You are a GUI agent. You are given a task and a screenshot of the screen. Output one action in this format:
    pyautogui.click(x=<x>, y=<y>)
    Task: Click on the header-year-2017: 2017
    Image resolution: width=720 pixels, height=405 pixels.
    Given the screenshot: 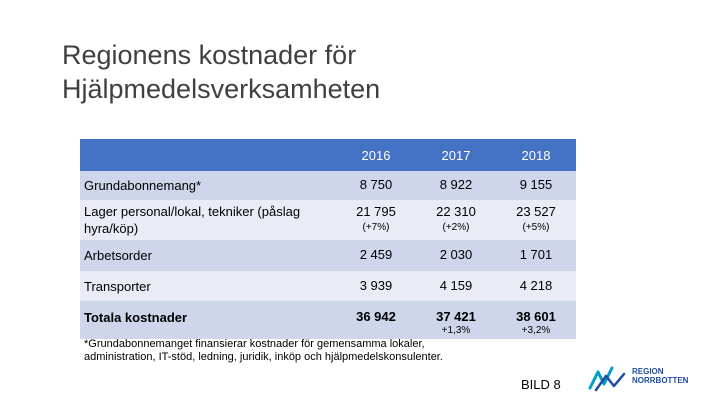 What is the action you would take?
    pyautogui.click(x=456, y=155)
    